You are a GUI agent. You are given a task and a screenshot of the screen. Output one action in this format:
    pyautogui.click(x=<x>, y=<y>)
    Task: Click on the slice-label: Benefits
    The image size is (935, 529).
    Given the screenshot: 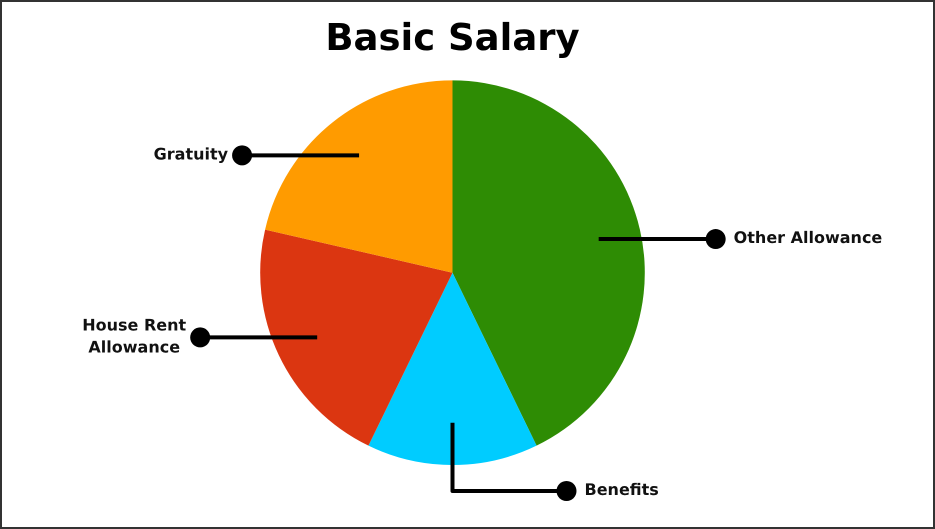 What is the action you would take?
    pyautogui.click(x=621, y=490)
    